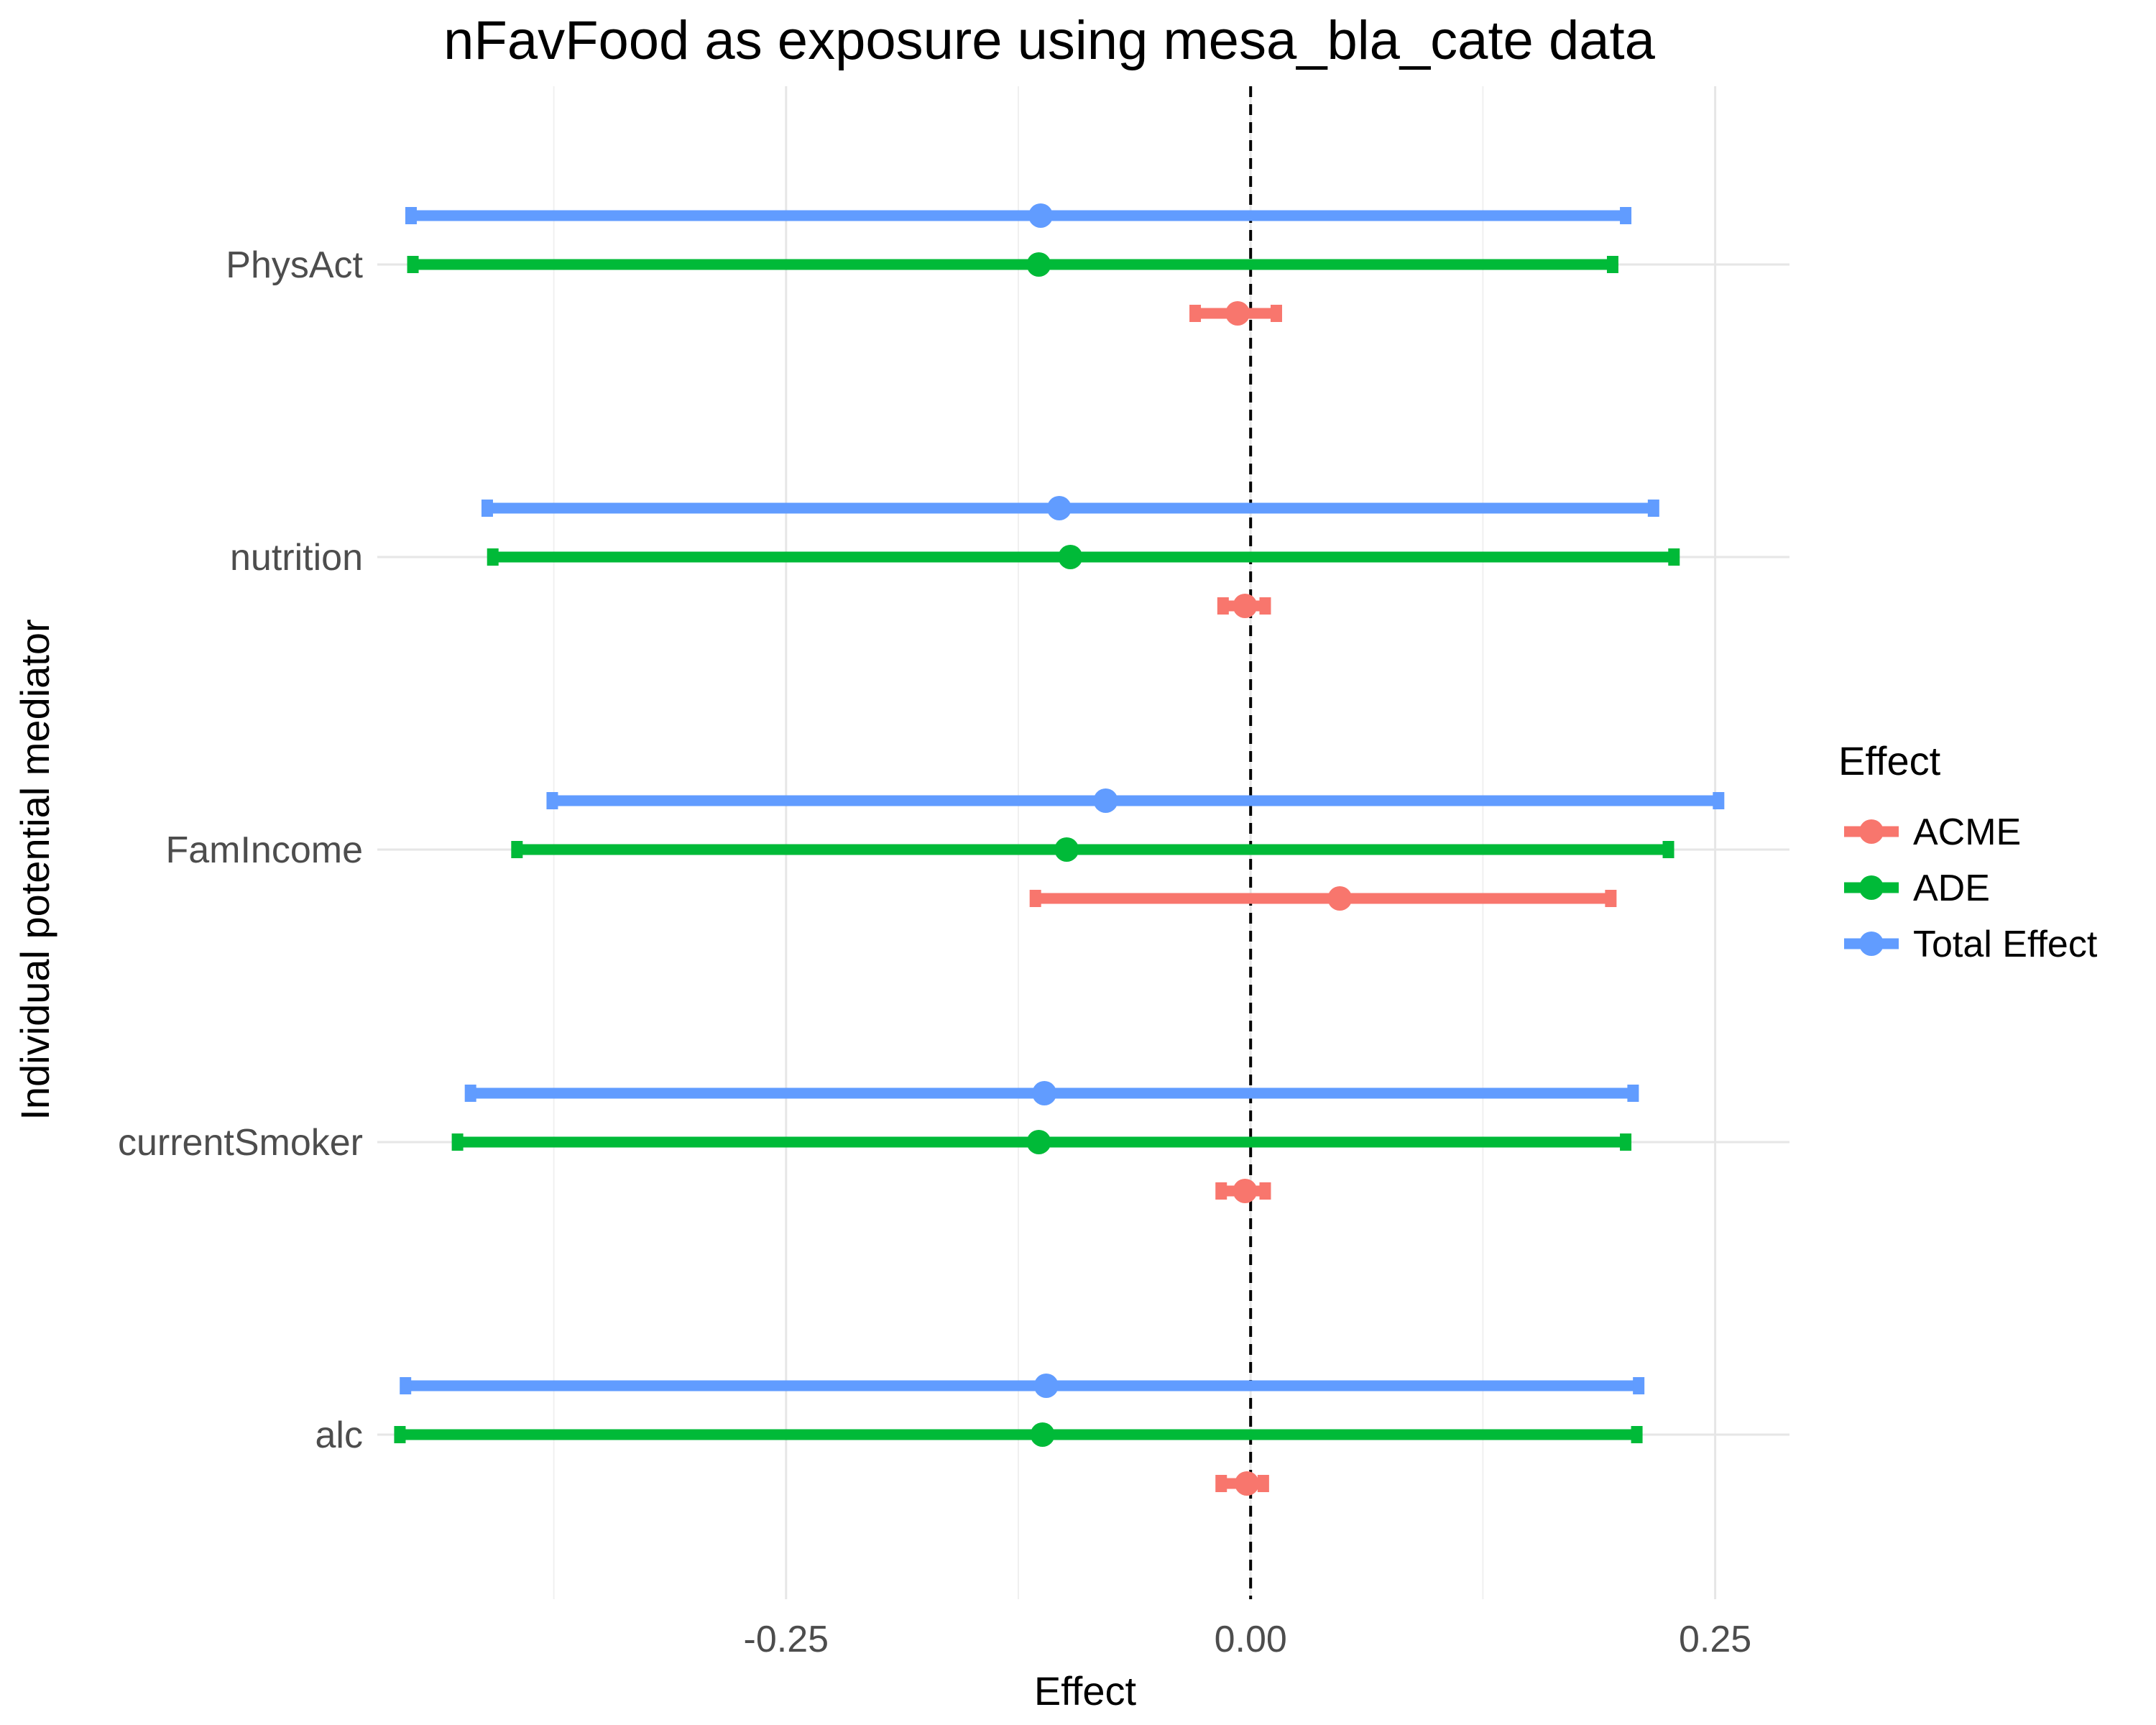 This screenshot has width=2156, height=1725. Describe the element at coordinates (1890, 760) in the screenshot. I see `legend-title: Effect` at that location.